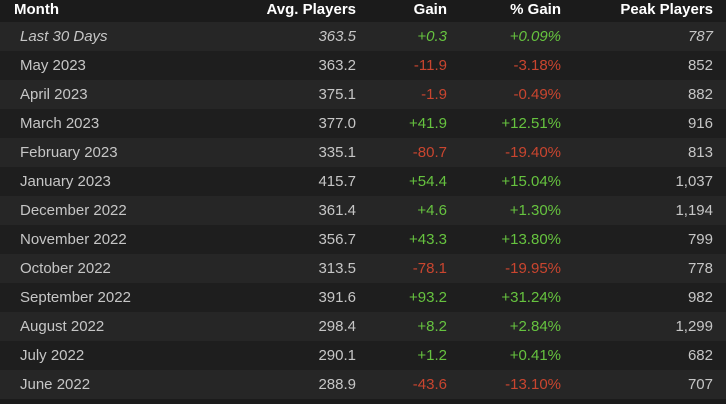 The image size is (726, 404). What do you see at coordinates (504, 355) in the screenshot?
I see `table-cell: +0.41%` at bounding box center [504, 355].